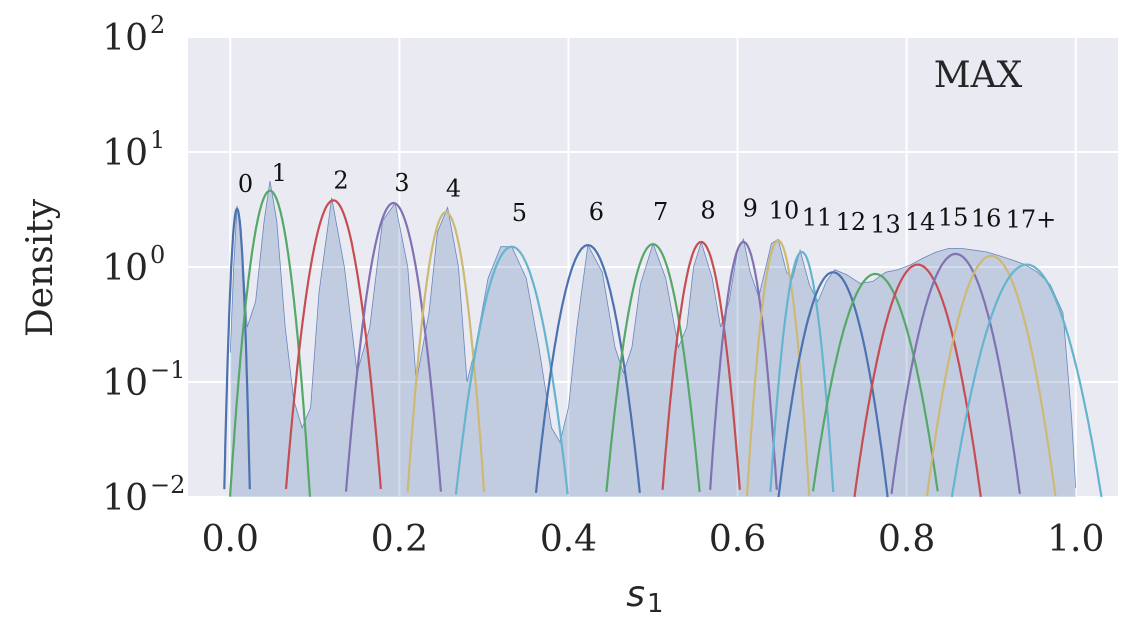 The width and height of the screenshot is (1137, 633). Describe the element at coordinates (125, 38) in the screenshot. I see `y-tick-label-4: 10` at that location.